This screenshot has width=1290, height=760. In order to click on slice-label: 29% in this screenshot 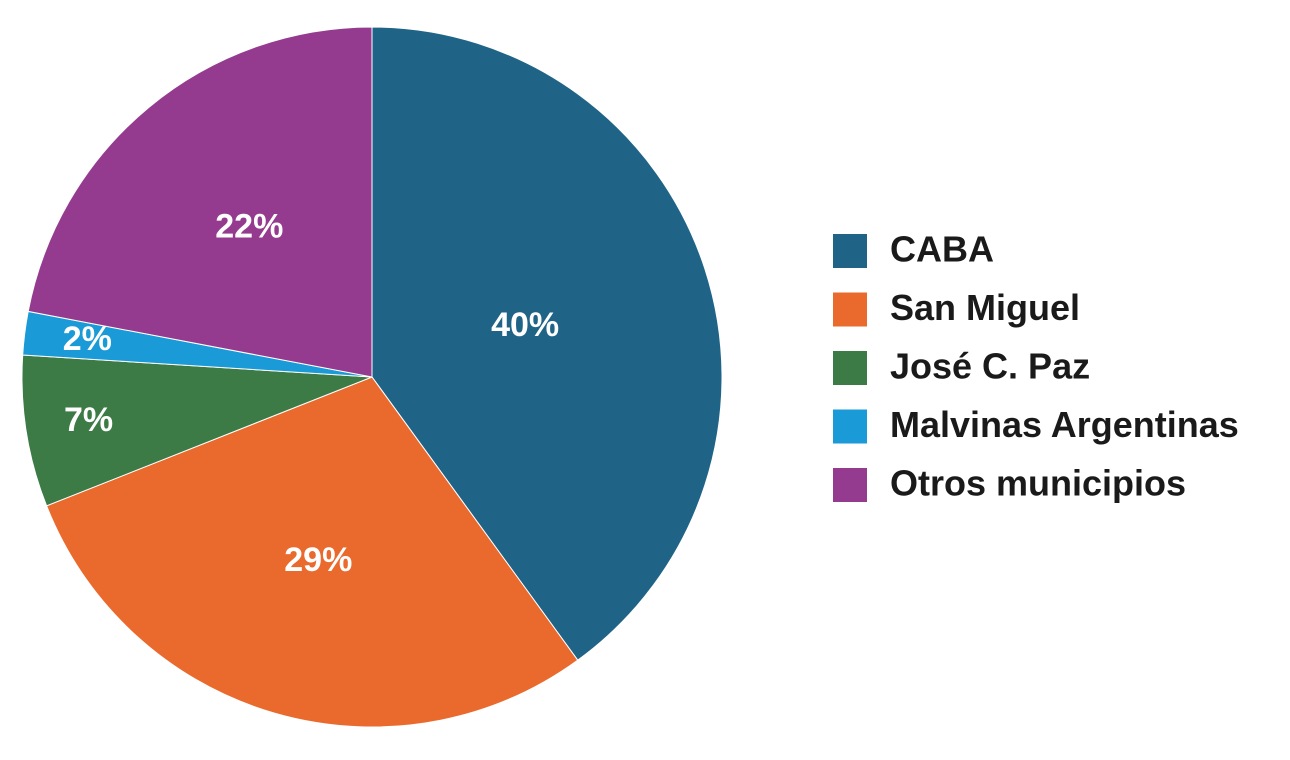, I will do `click(318, 560)`.